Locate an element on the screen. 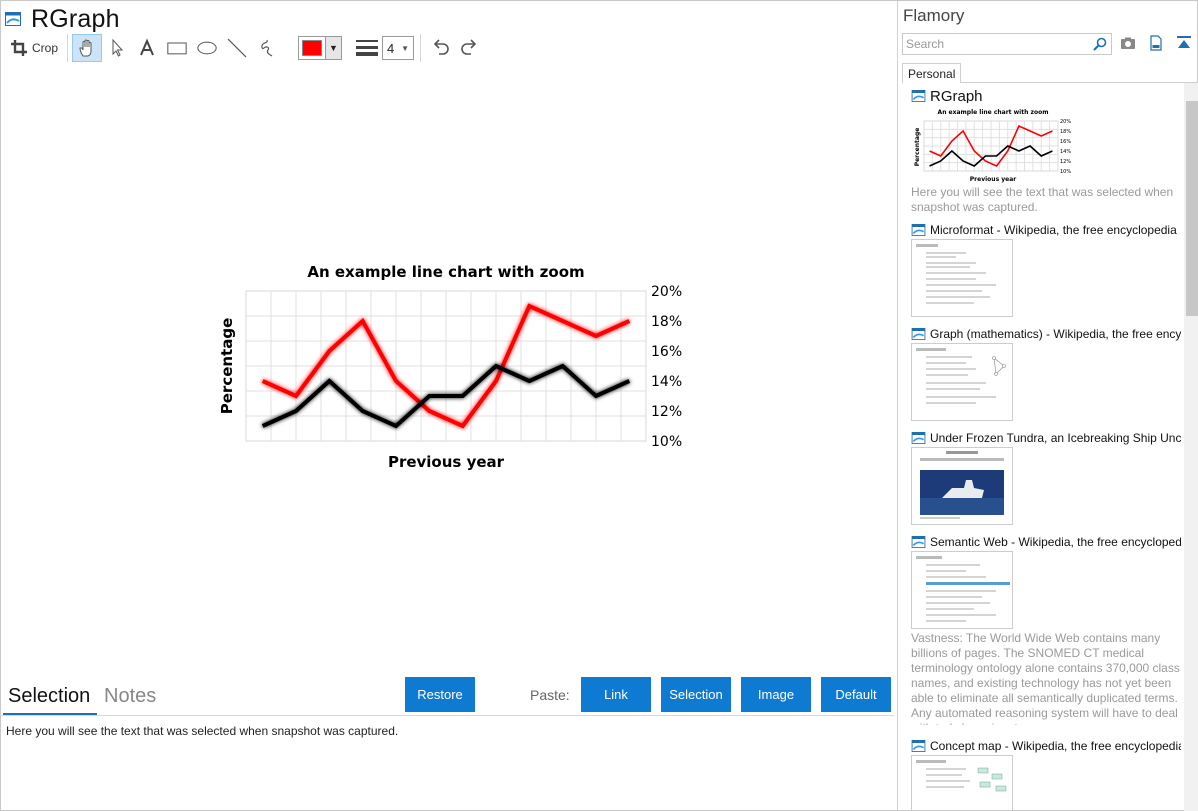  paste-image-button: Image is located at coordinates (776, 694).